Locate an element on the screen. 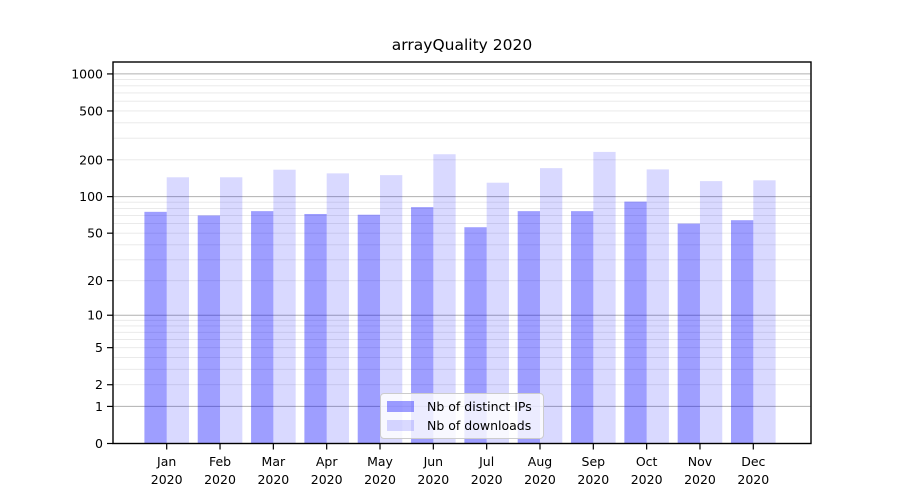  bar-distinct-ips-may is located at coordinates (369, 329).